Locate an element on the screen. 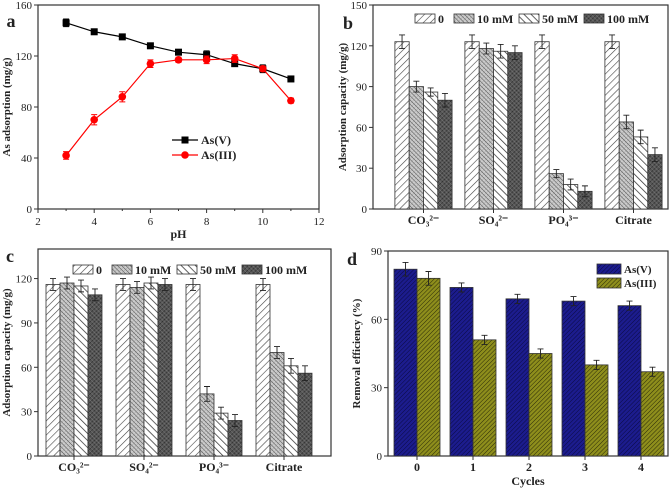 The image size is (670, 488). y-tick-label: 150 is located at coordinates (359, 6).